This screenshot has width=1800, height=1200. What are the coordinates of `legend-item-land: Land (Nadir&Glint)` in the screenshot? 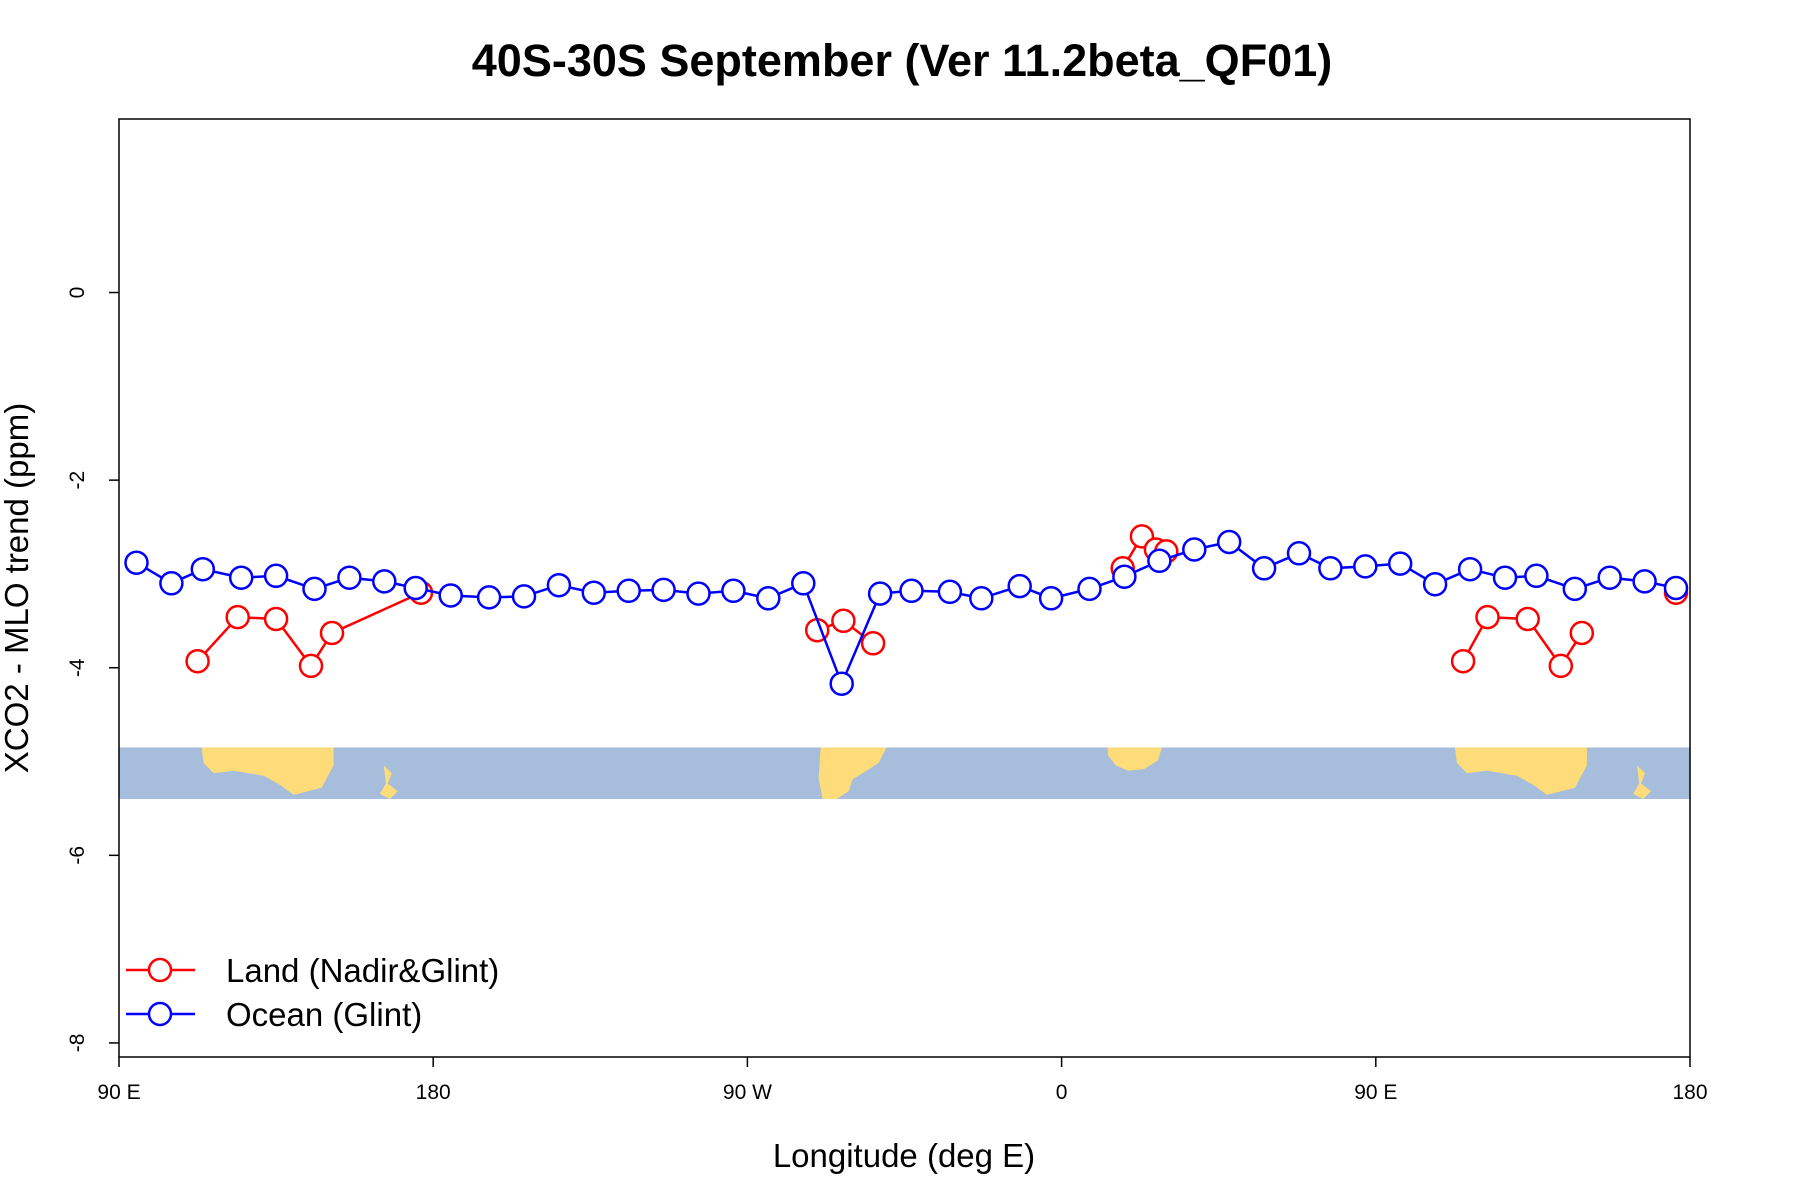 It's located at (312, 970).